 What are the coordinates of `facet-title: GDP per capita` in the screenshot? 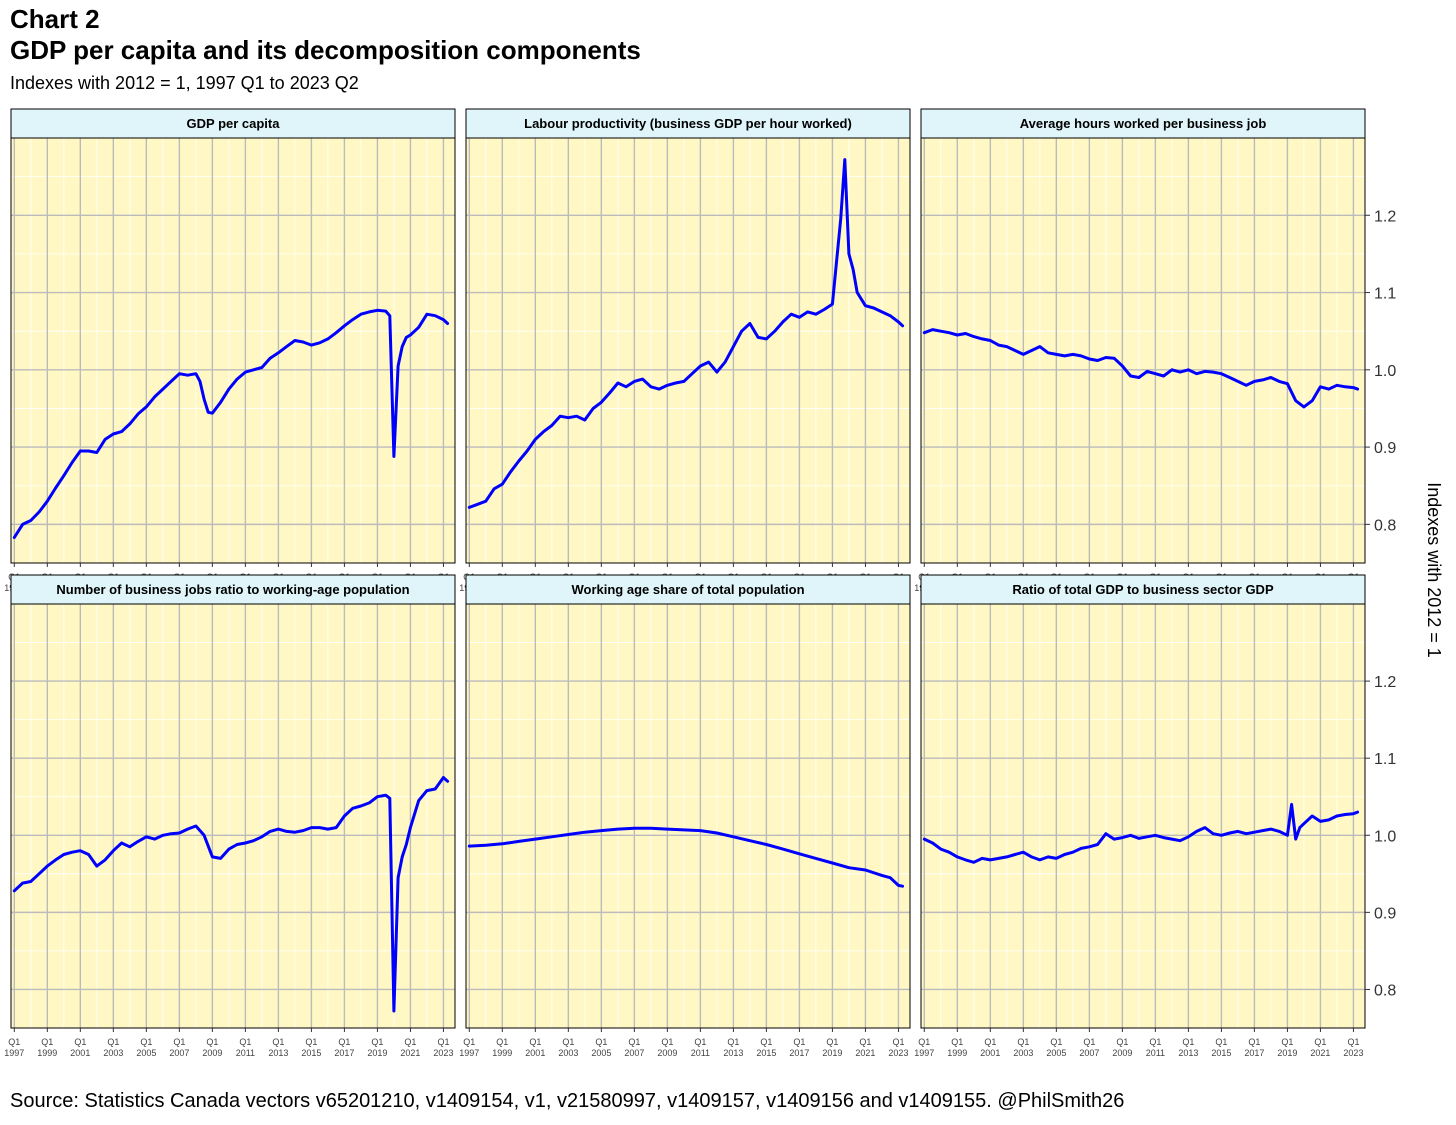 It's located at (234, 123).